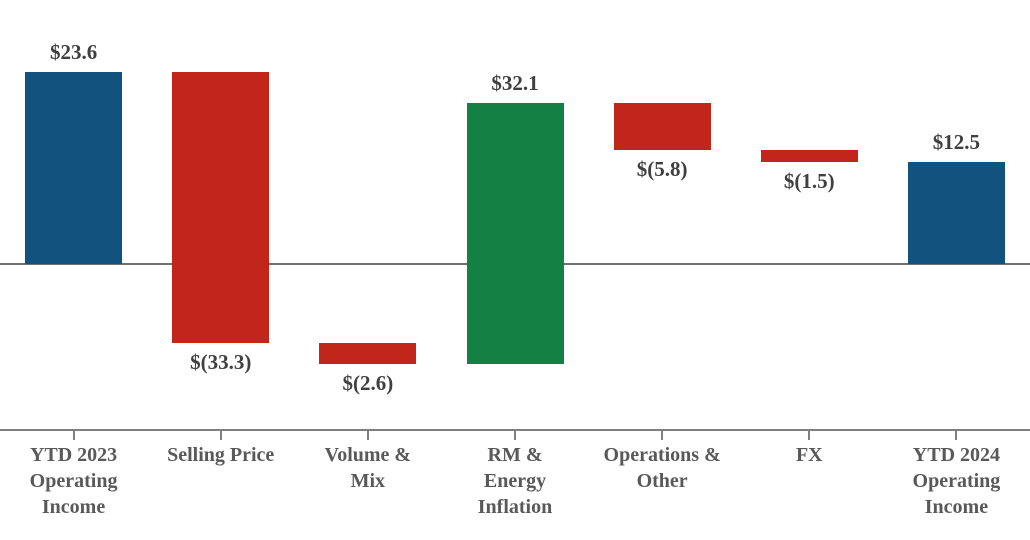 The height and width of the screenshot is (540, 1030). What do you see at coordinates (809, 181) in the screenshot?
I see `data-label: $(1.5)` at bounding box center [809, 181].